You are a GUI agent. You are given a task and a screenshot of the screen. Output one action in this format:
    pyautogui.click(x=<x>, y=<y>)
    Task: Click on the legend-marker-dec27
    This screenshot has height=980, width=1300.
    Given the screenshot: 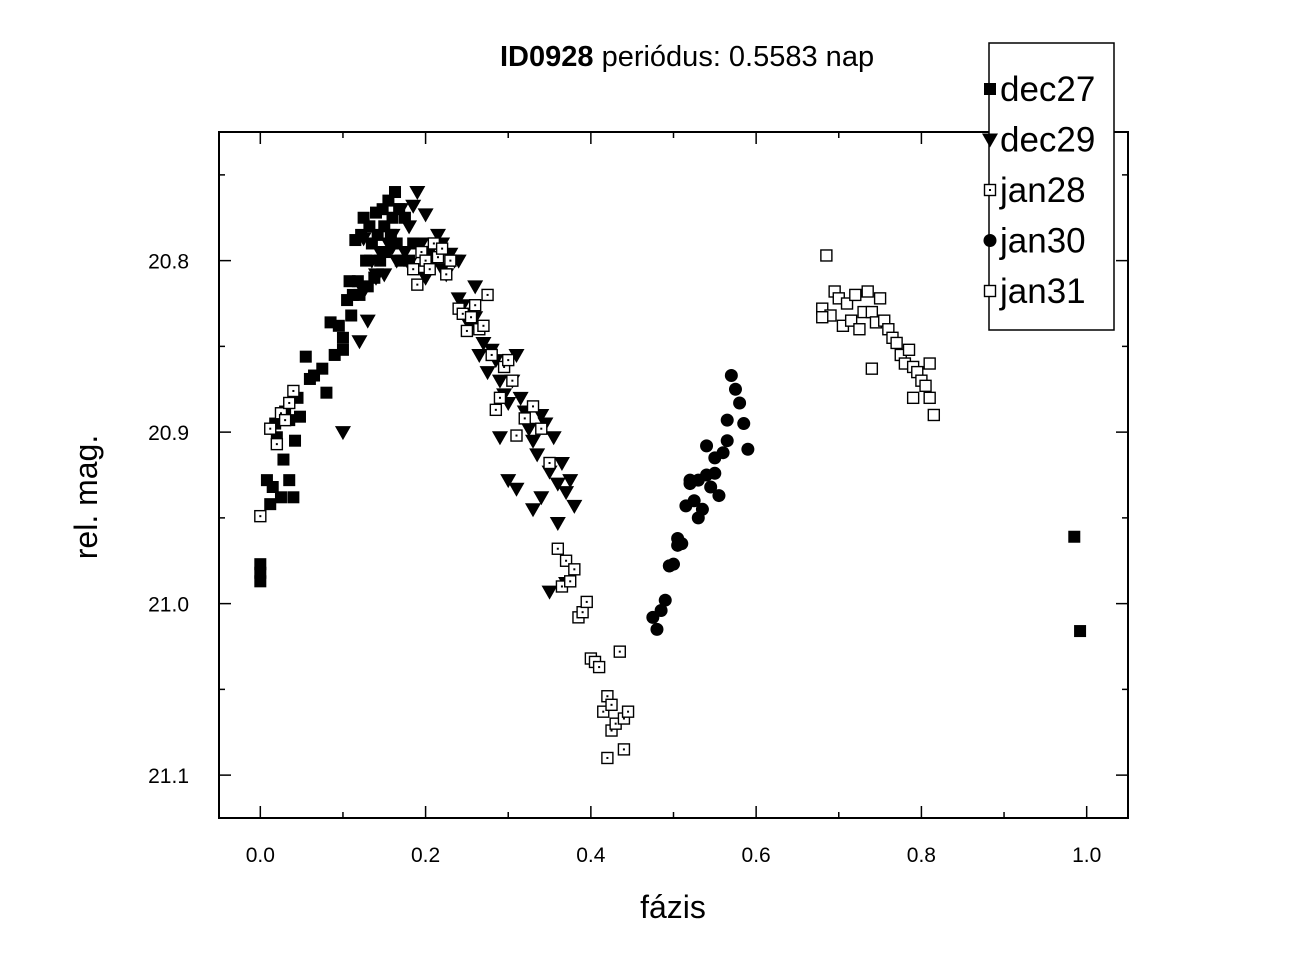 What is the action you would take?
    pyautogui.click(x=990, y=89)
    